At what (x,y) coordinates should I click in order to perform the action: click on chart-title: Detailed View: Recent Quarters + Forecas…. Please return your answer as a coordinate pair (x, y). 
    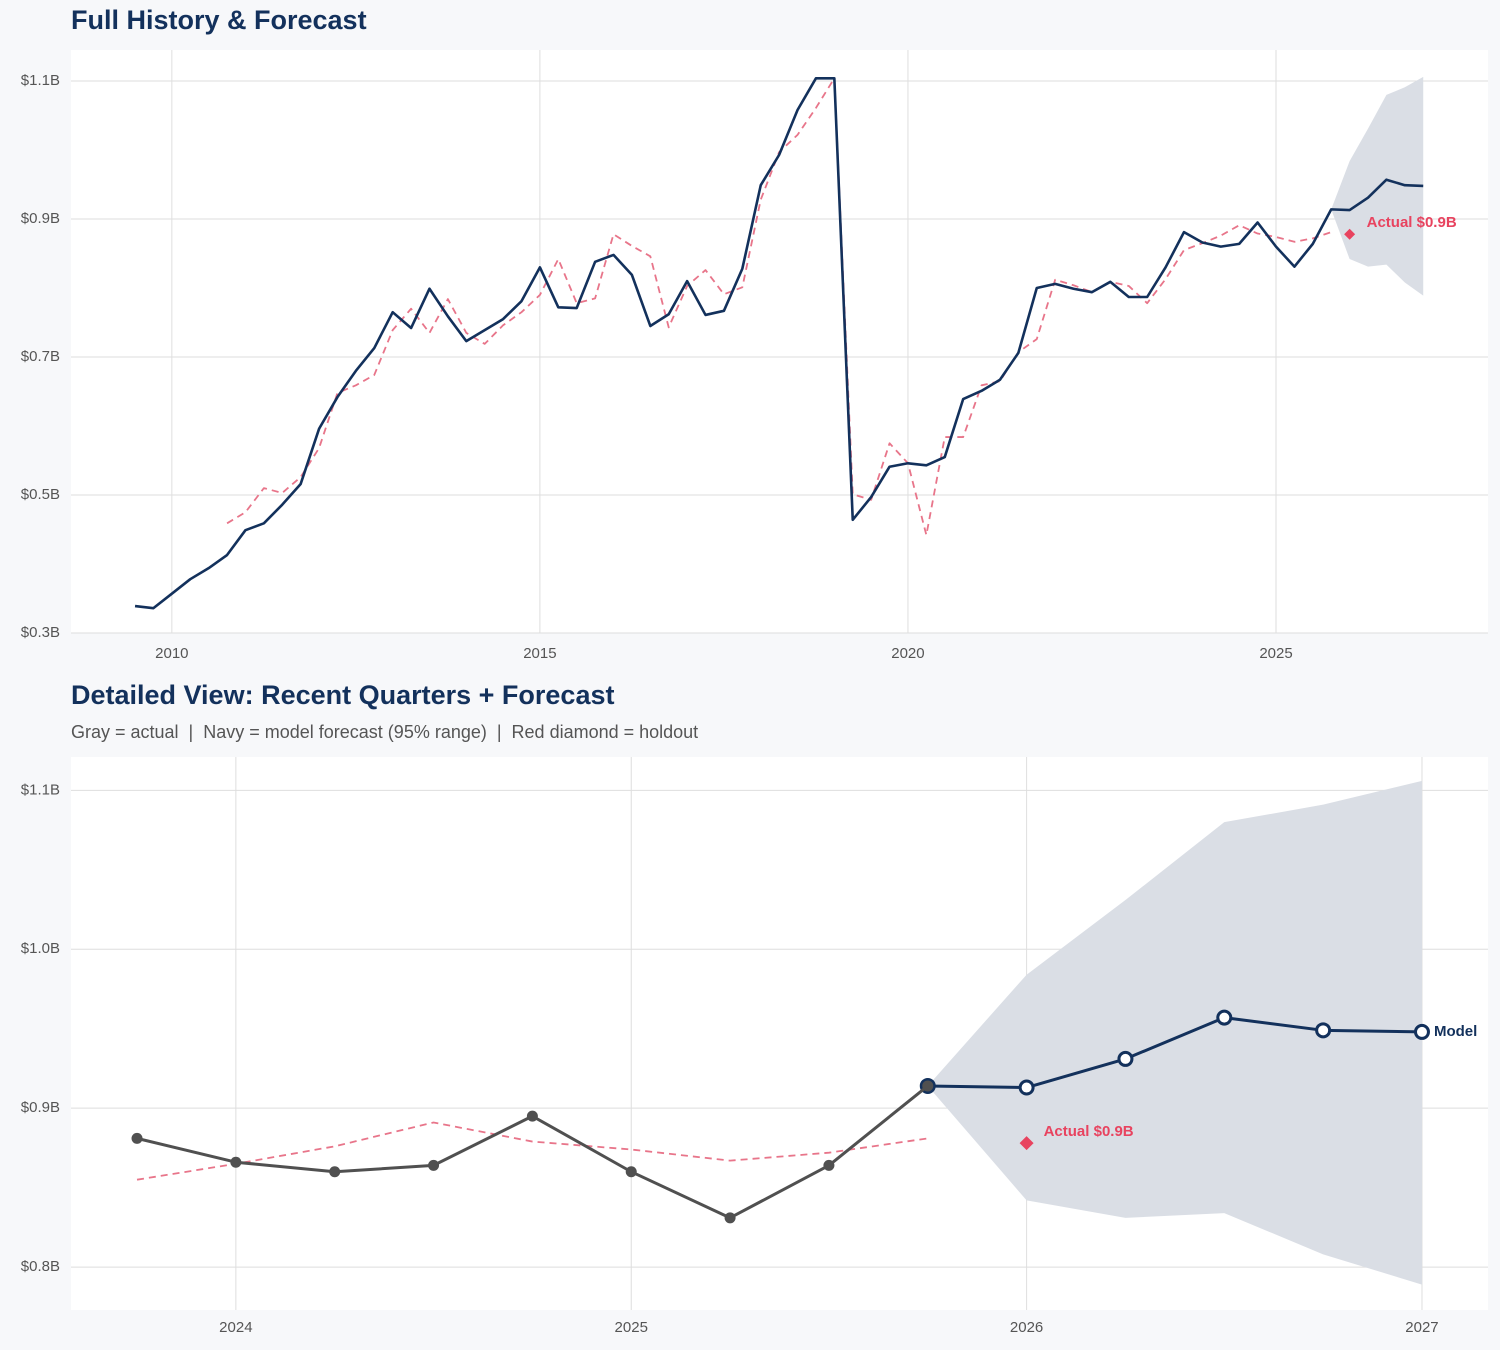
    Looking at the image, I should click on (342, 695).